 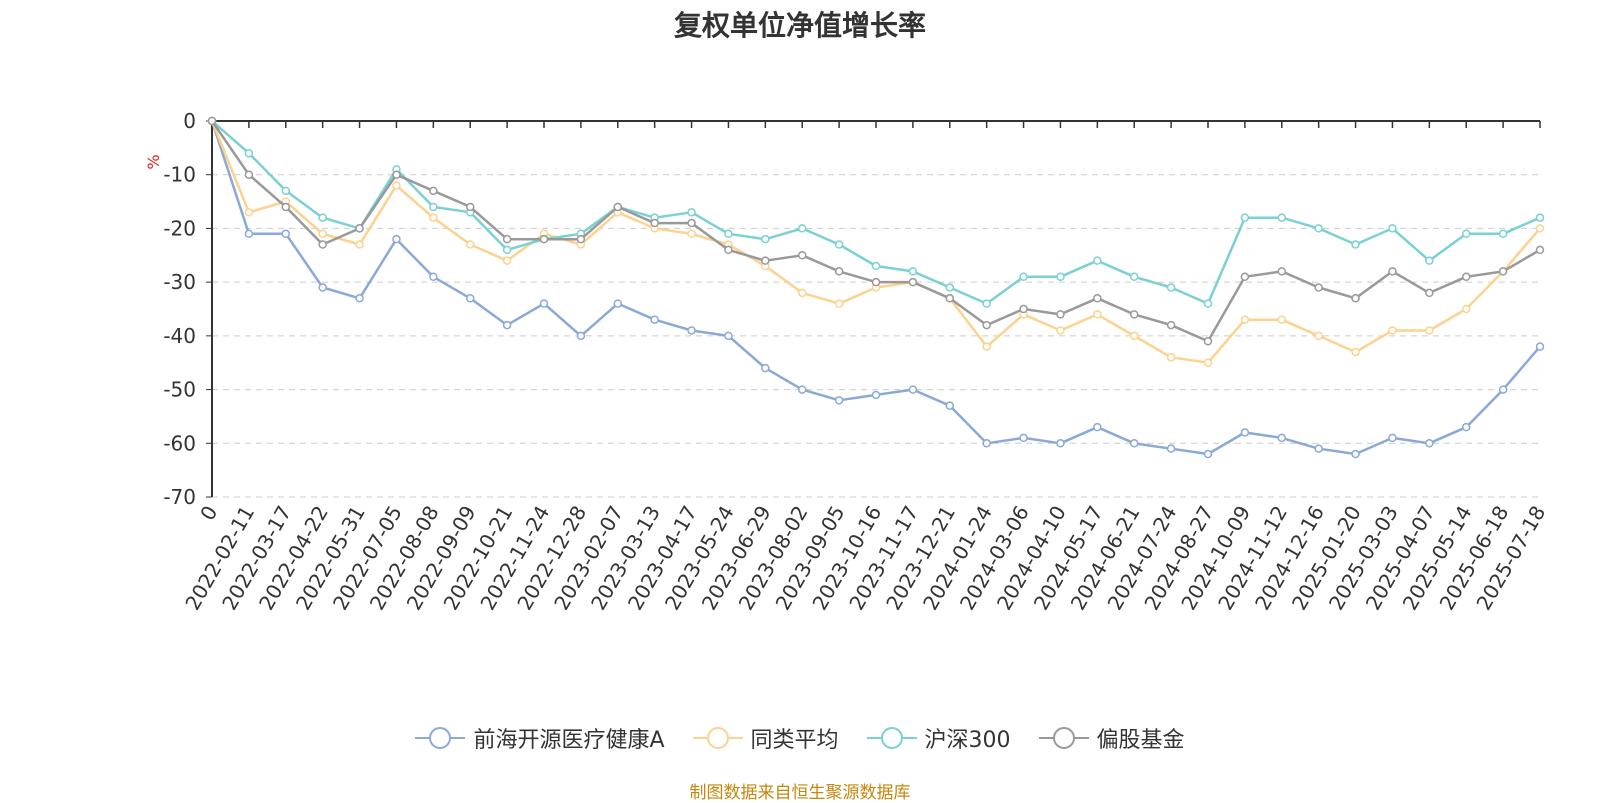 I want to click on y-tick-label: -30, so click(x=179, y=282).